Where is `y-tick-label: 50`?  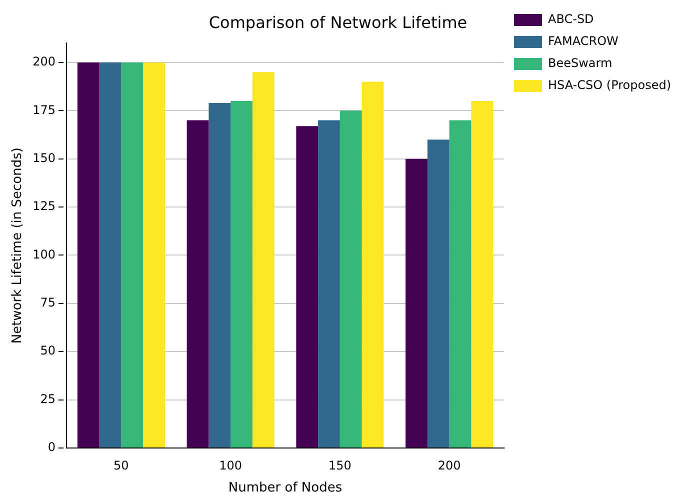 y-tick-label: 50 is located at coordinates (48, 351).